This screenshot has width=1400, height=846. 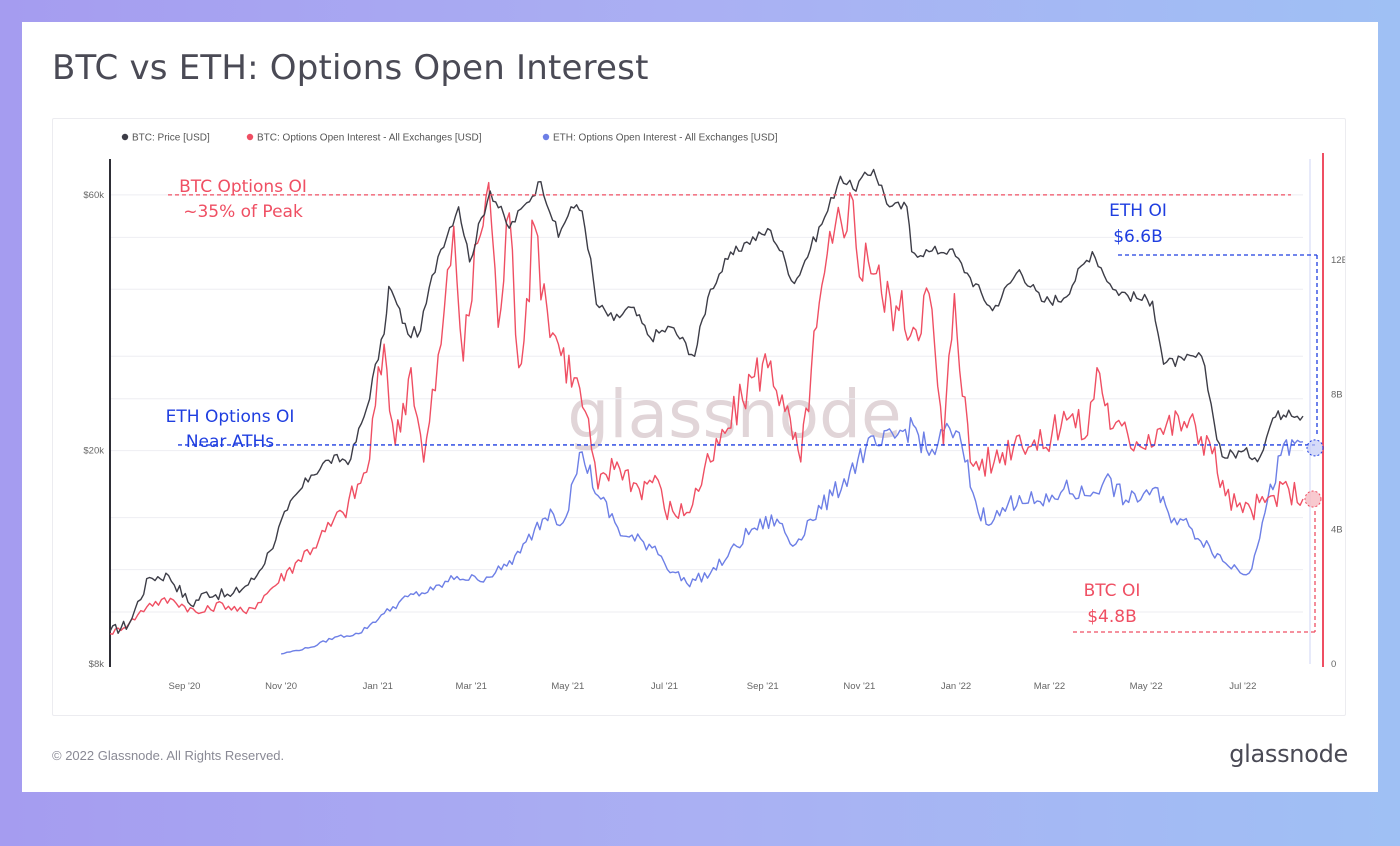 What do you see at coordinates (1288, 754) in the screenshot?
I see `glassnode-logo: glassnode` at bounding box center [1288, 754].